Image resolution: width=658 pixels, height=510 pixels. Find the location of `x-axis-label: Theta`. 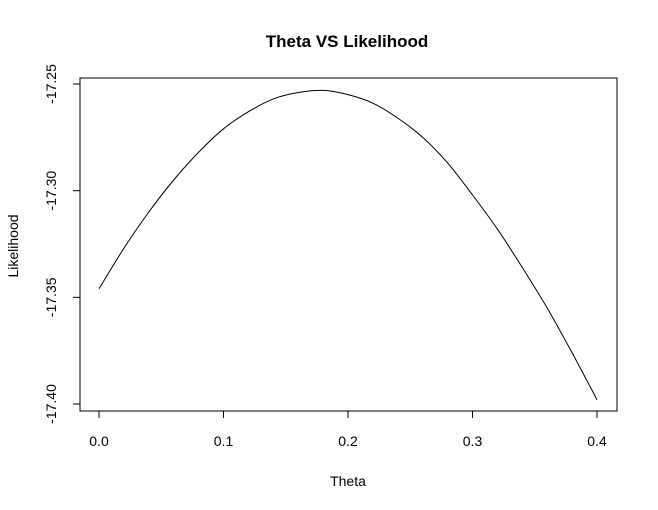

x-axis-label: Theta is located at coordinates (348, 481).